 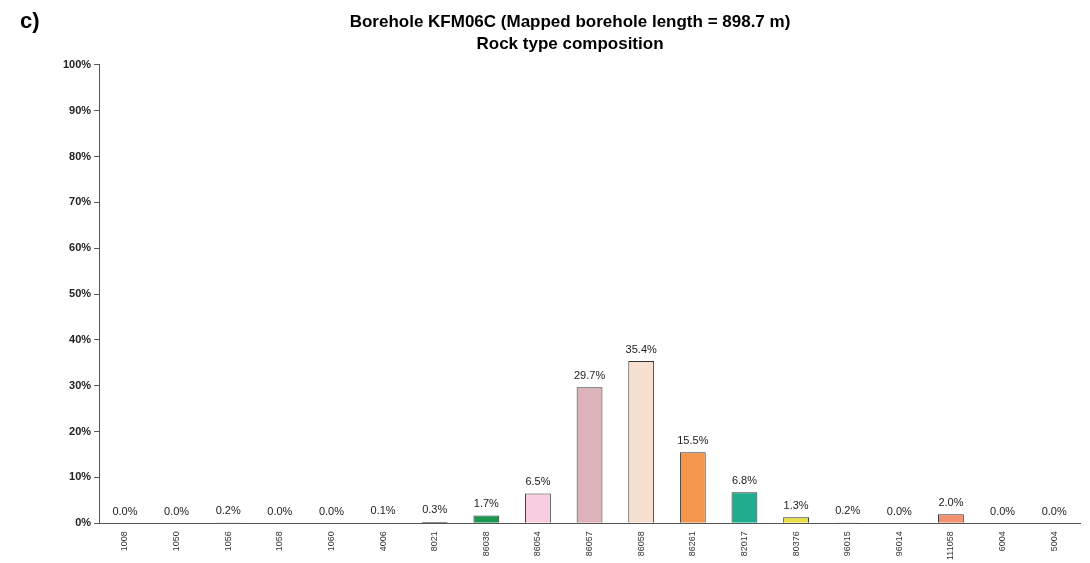 I want to click on data-label: 1.7%, so click(x=486, y=503).